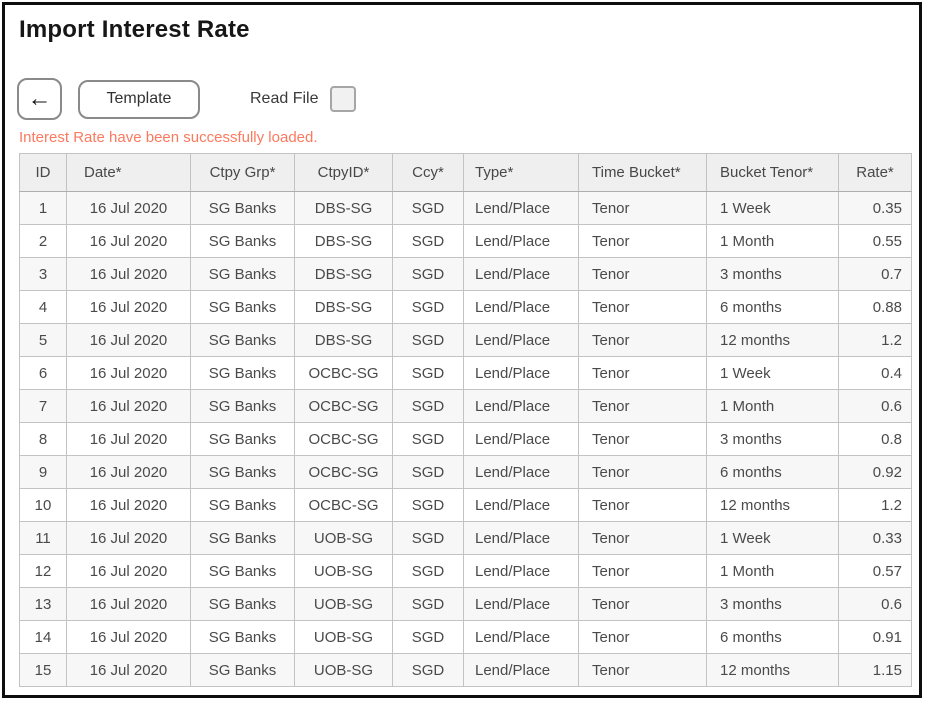 Image resolution: width=927 pixels, height=702 pixels. What do you see at coordinates (43, 406) in the screenshot?
I see `table-cell: 7` at bounding box center [43, 406].